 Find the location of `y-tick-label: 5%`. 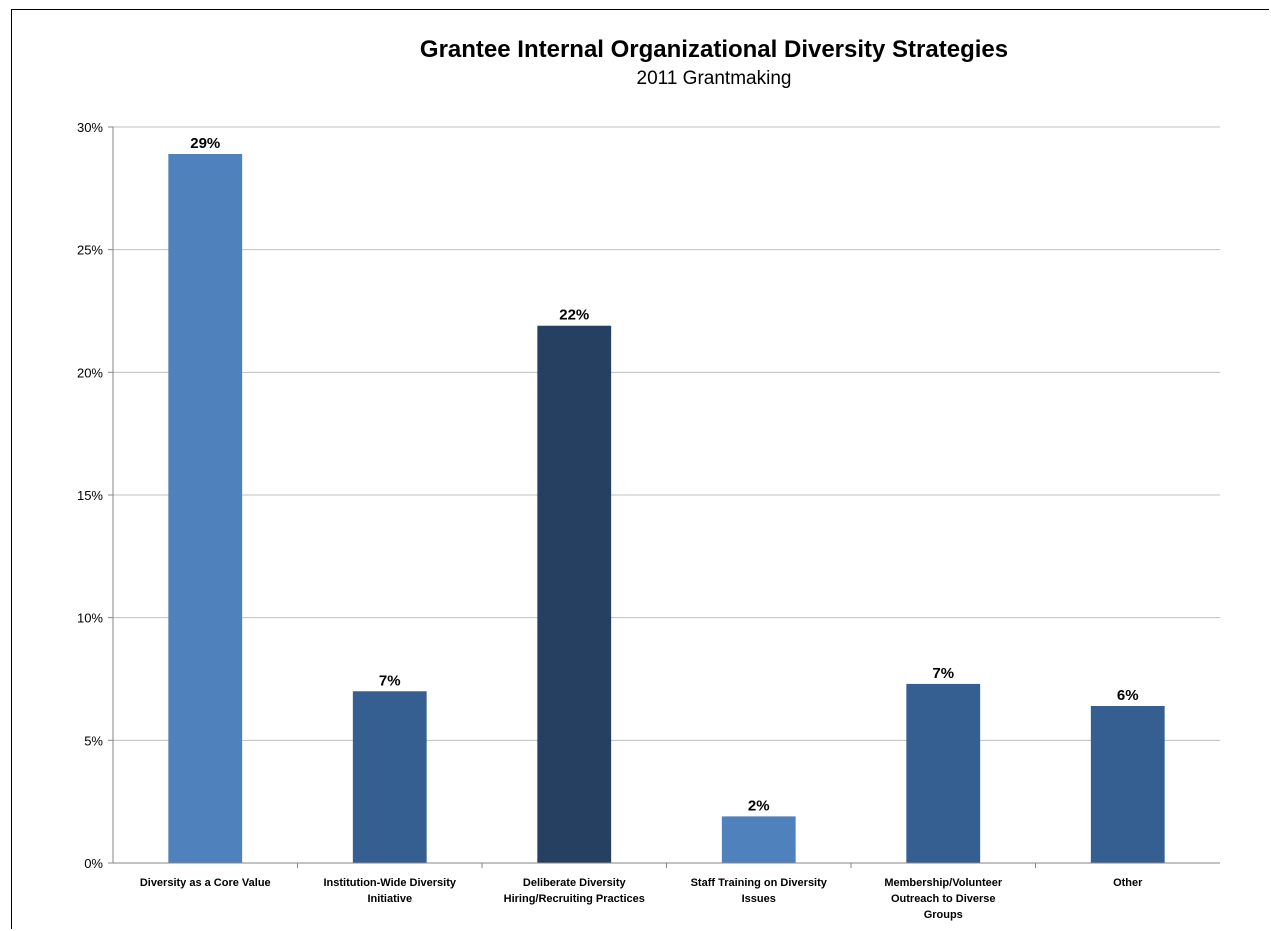

y-tick-label: 5% is located at coordinates (93, 740).